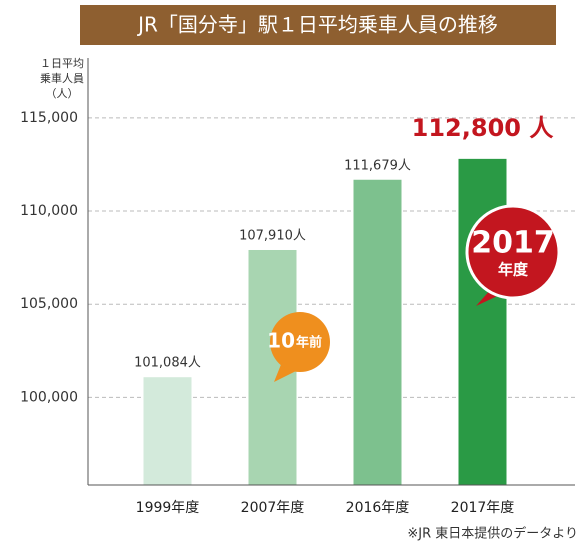 The height and width of the screenshot is (548, 580). What do you see at coordinates (513, 243) in the screenshot?
I see `callout-big: 2017` at bounding box center [513, 243].